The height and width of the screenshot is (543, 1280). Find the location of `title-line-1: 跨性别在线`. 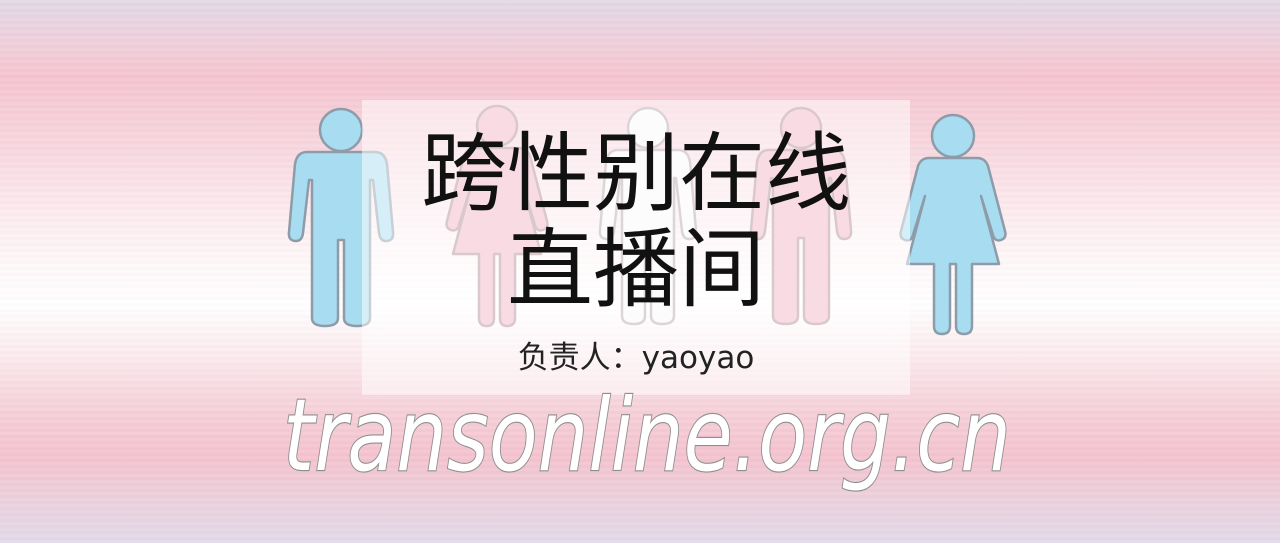

title-line-1: 跨性别在线 is located at coordinates (636, 174).